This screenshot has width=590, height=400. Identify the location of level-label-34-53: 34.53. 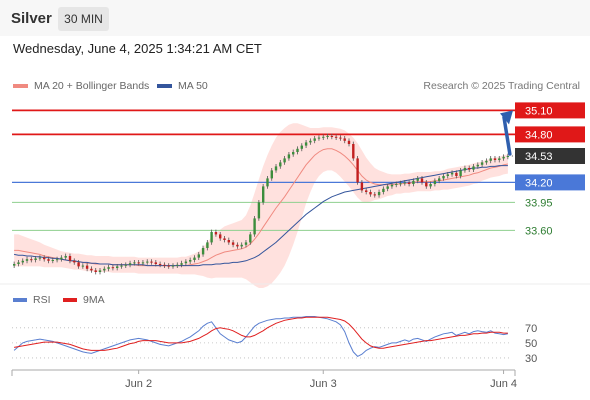
(539, 157).